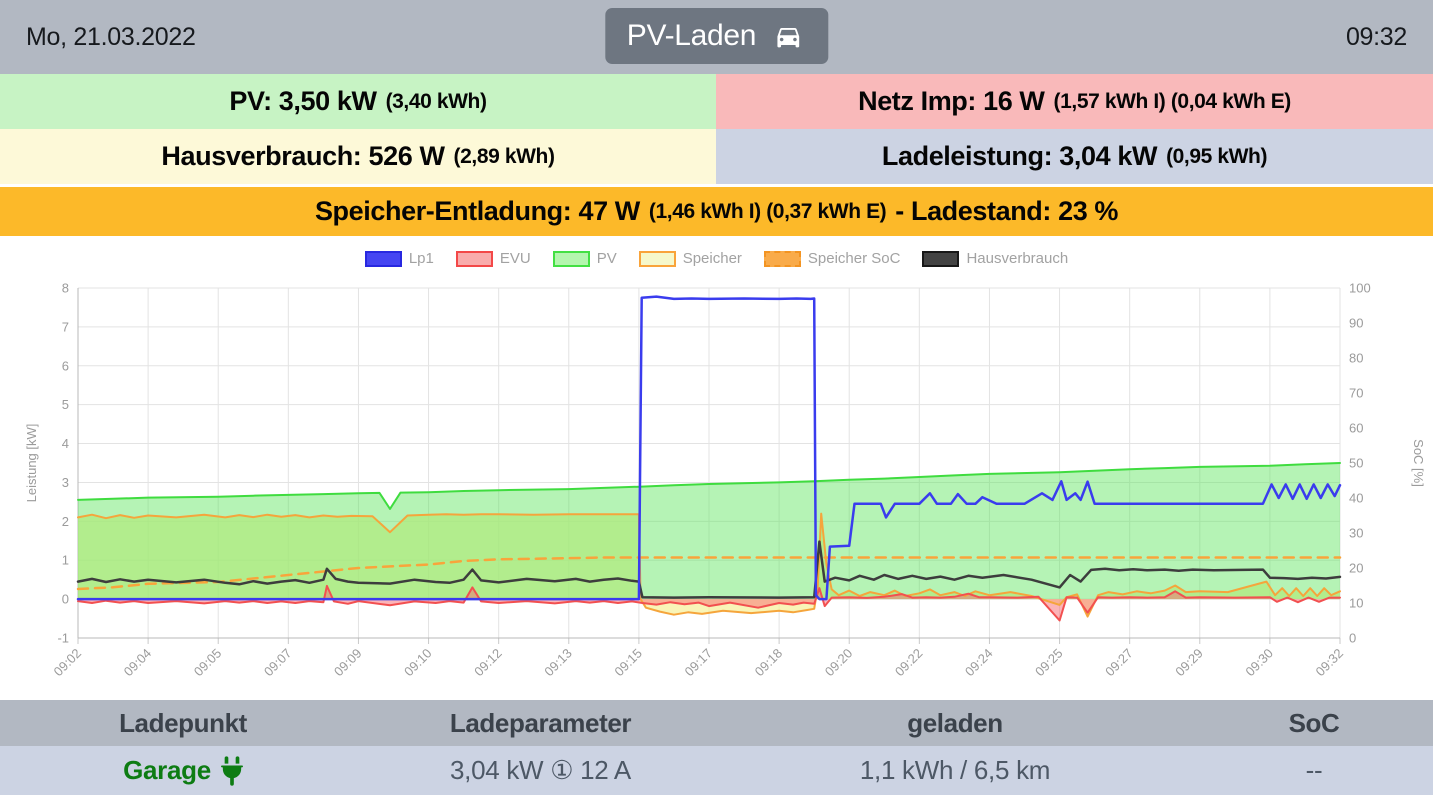  I want to click on legend-label: Lp1, so click(421, 258).